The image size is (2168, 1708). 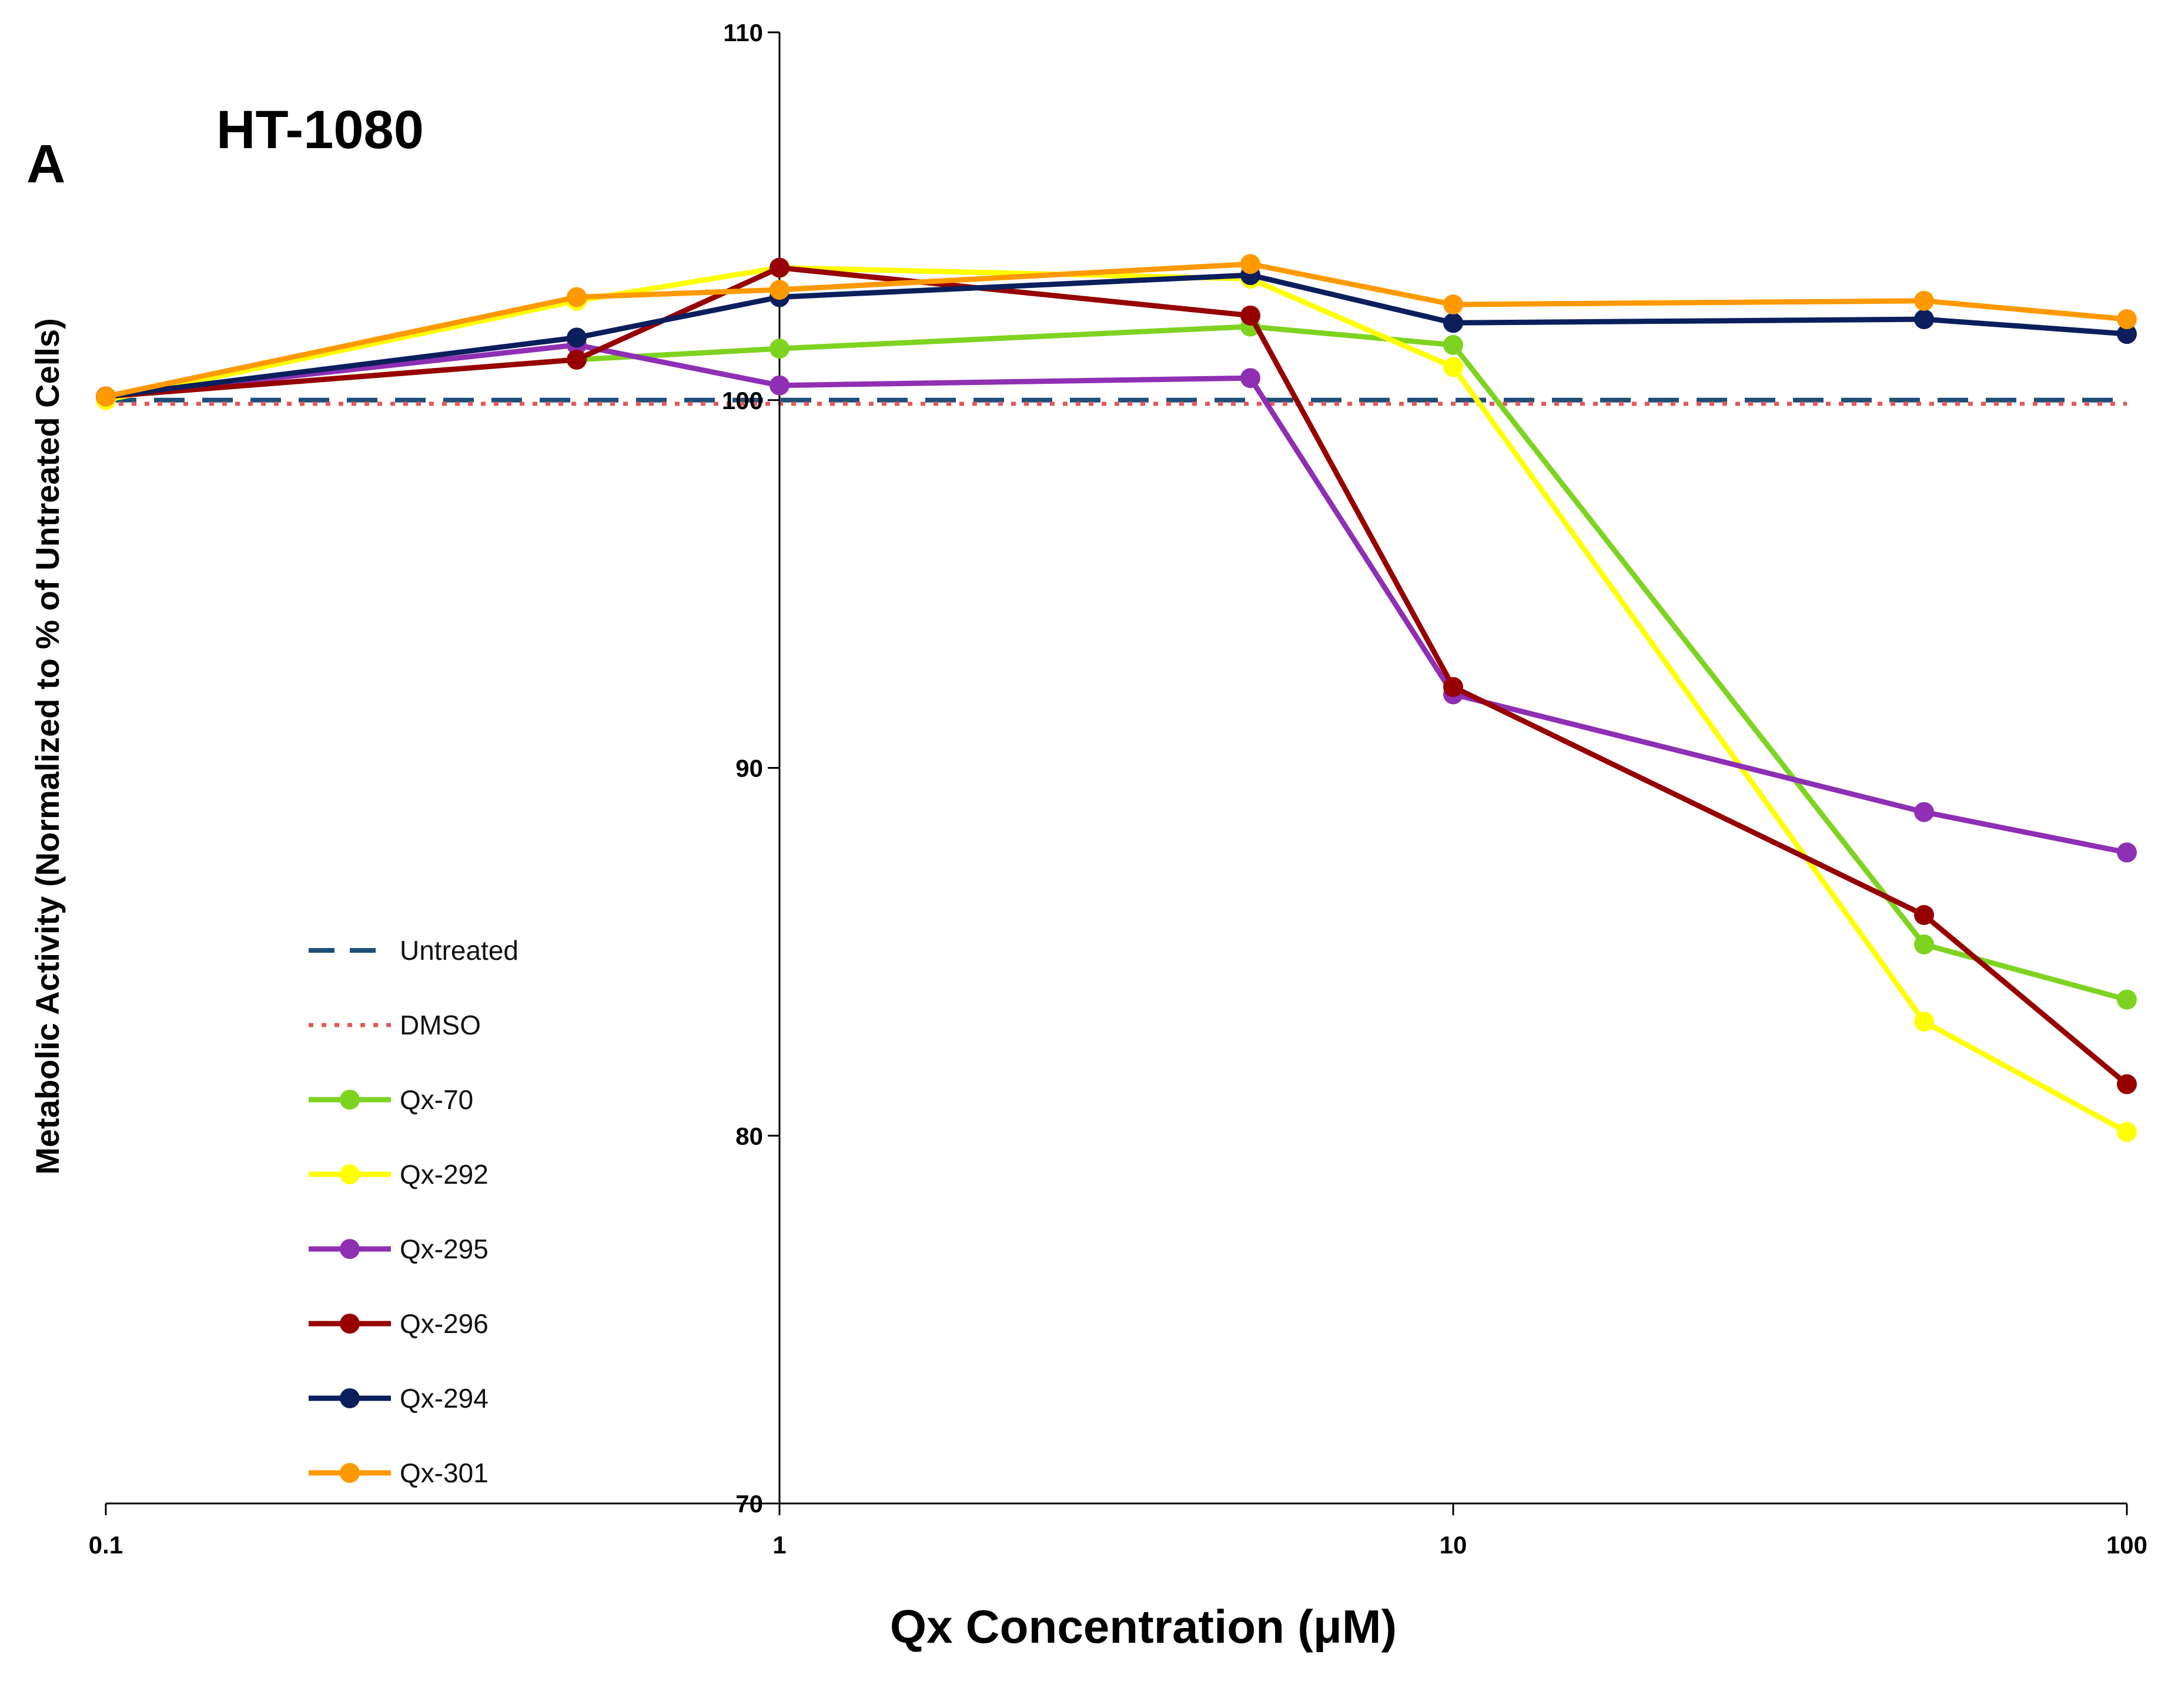 I want to click on x-tick-label: 10, so click(x=1453, y=1545).